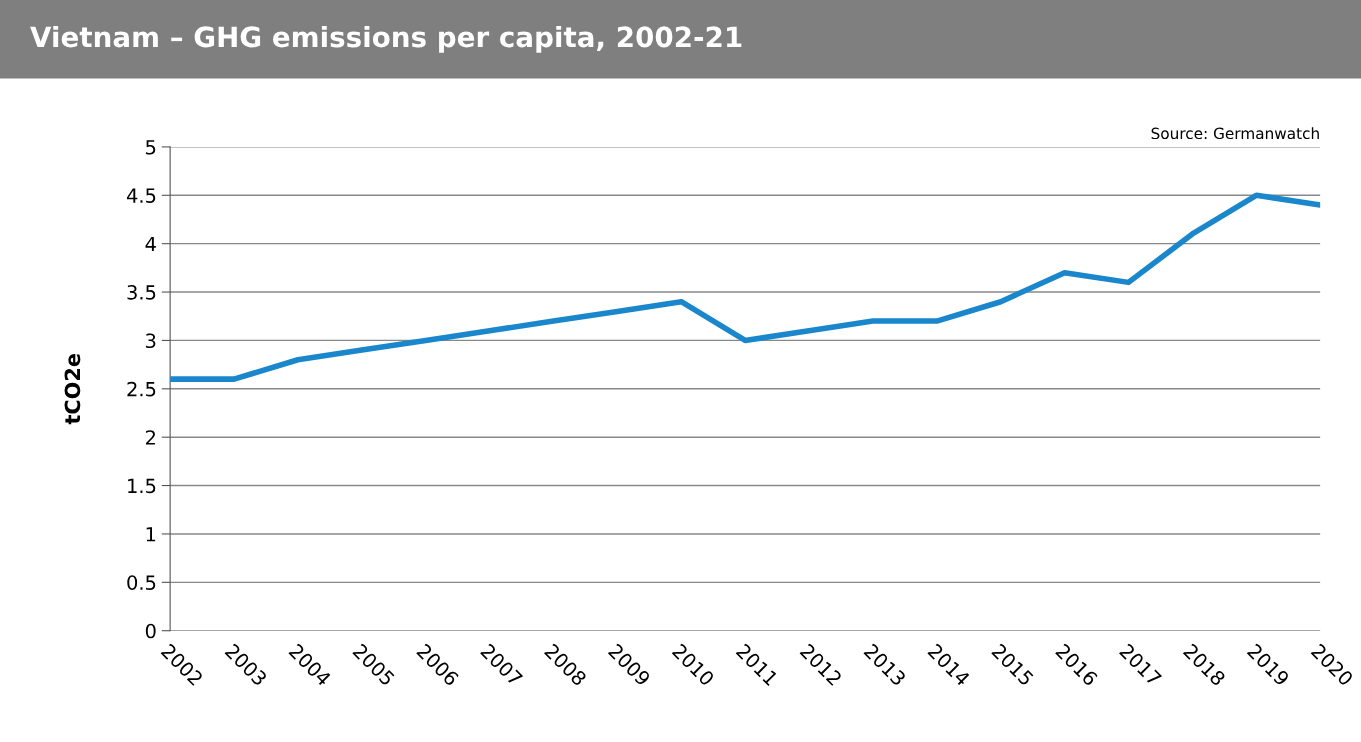 This screenshot has width=1361, height=742. What do you see at coordinates (150, 244) in the screenshot?
I see `y-tick-label: 4` at bounding box center [150, 244].